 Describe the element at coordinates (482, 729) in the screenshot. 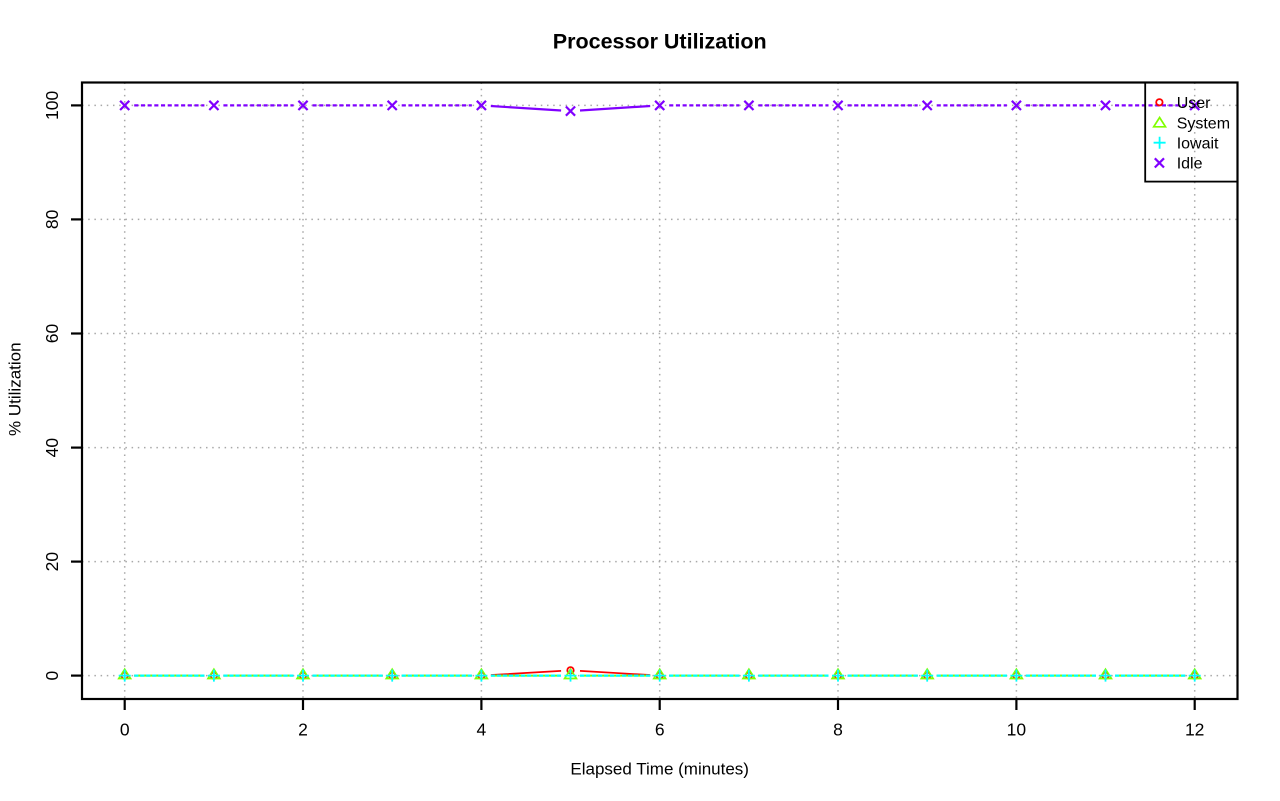

I see `svg-text: 4` at that location.